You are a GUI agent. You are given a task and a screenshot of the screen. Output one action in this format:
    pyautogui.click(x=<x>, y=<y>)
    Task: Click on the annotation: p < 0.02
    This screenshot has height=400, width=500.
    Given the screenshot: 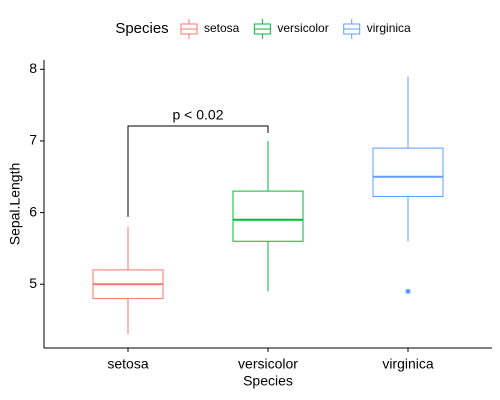 What is the action you would take?
    pyautogui.click(x=198, y=115)
    